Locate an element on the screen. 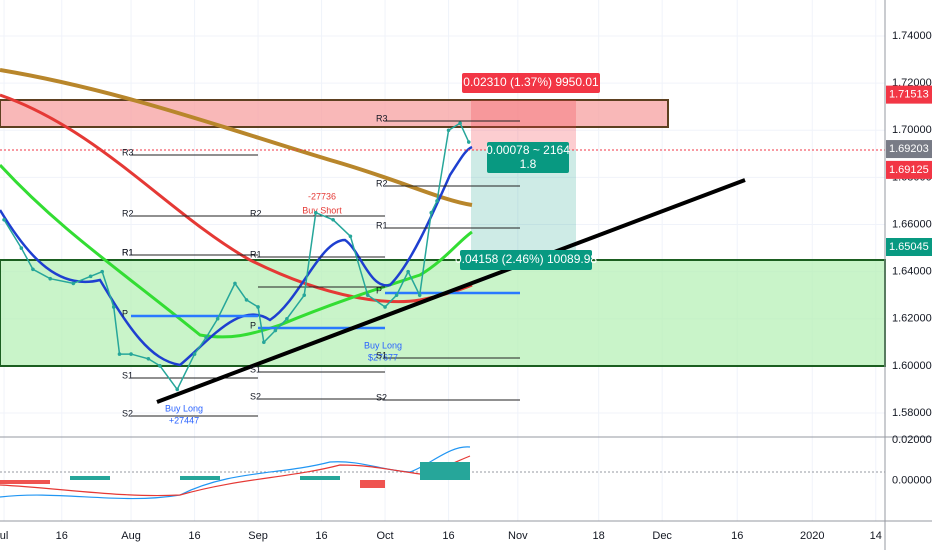 The width and height of the screenshot is (932, 550). position-target-zone is located at coordinates (523, 125).